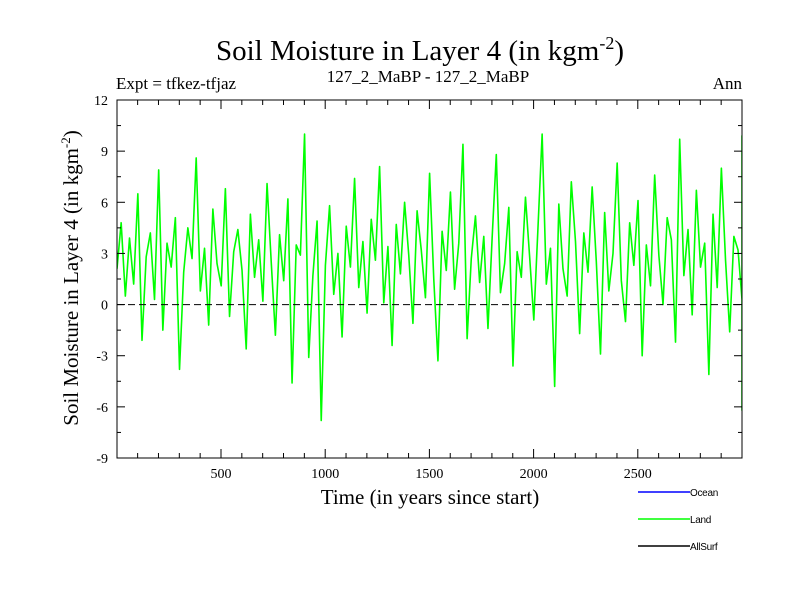 This screenshot has height=600, width=800. What do you see at coordinates (430, 497) in the screenshot?
I see `x-axis-title: Time (in years since start)` at bounding box center [430, 497].